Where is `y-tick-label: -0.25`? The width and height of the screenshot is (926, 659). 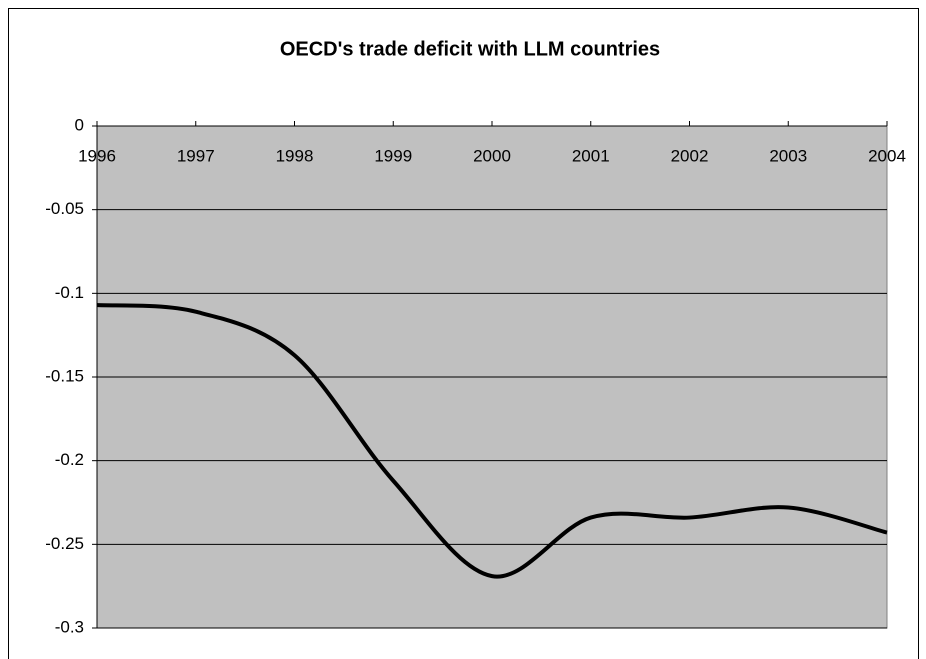
y-tick-label: -0.25 is located at coordinates (64, 543).